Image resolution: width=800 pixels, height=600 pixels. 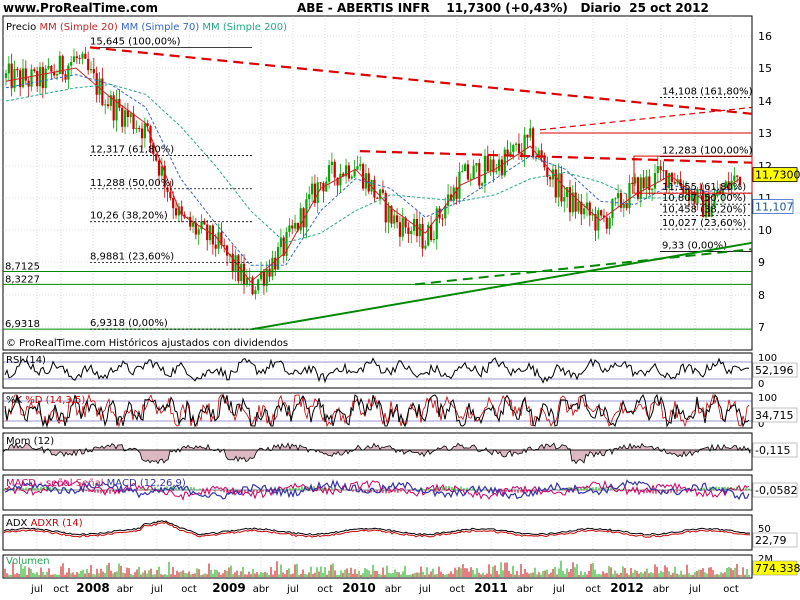 What do you see at coordinates (775, 450) in the screenshot?
I see `mom-value-box` at bounding box center [775, 450].